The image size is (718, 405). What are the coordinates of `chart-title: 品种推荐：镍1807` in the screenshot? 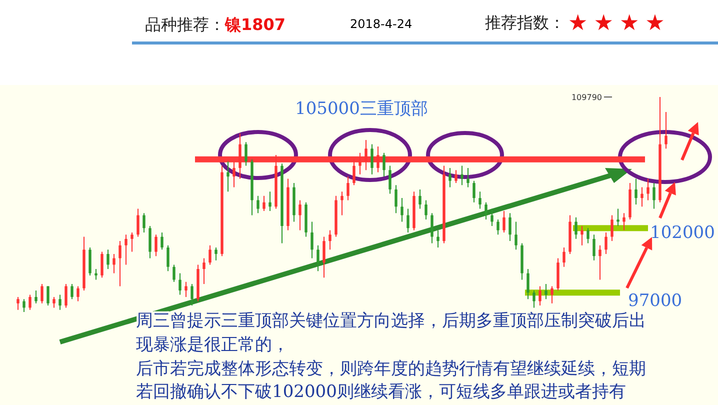 It's located at (215, 24).